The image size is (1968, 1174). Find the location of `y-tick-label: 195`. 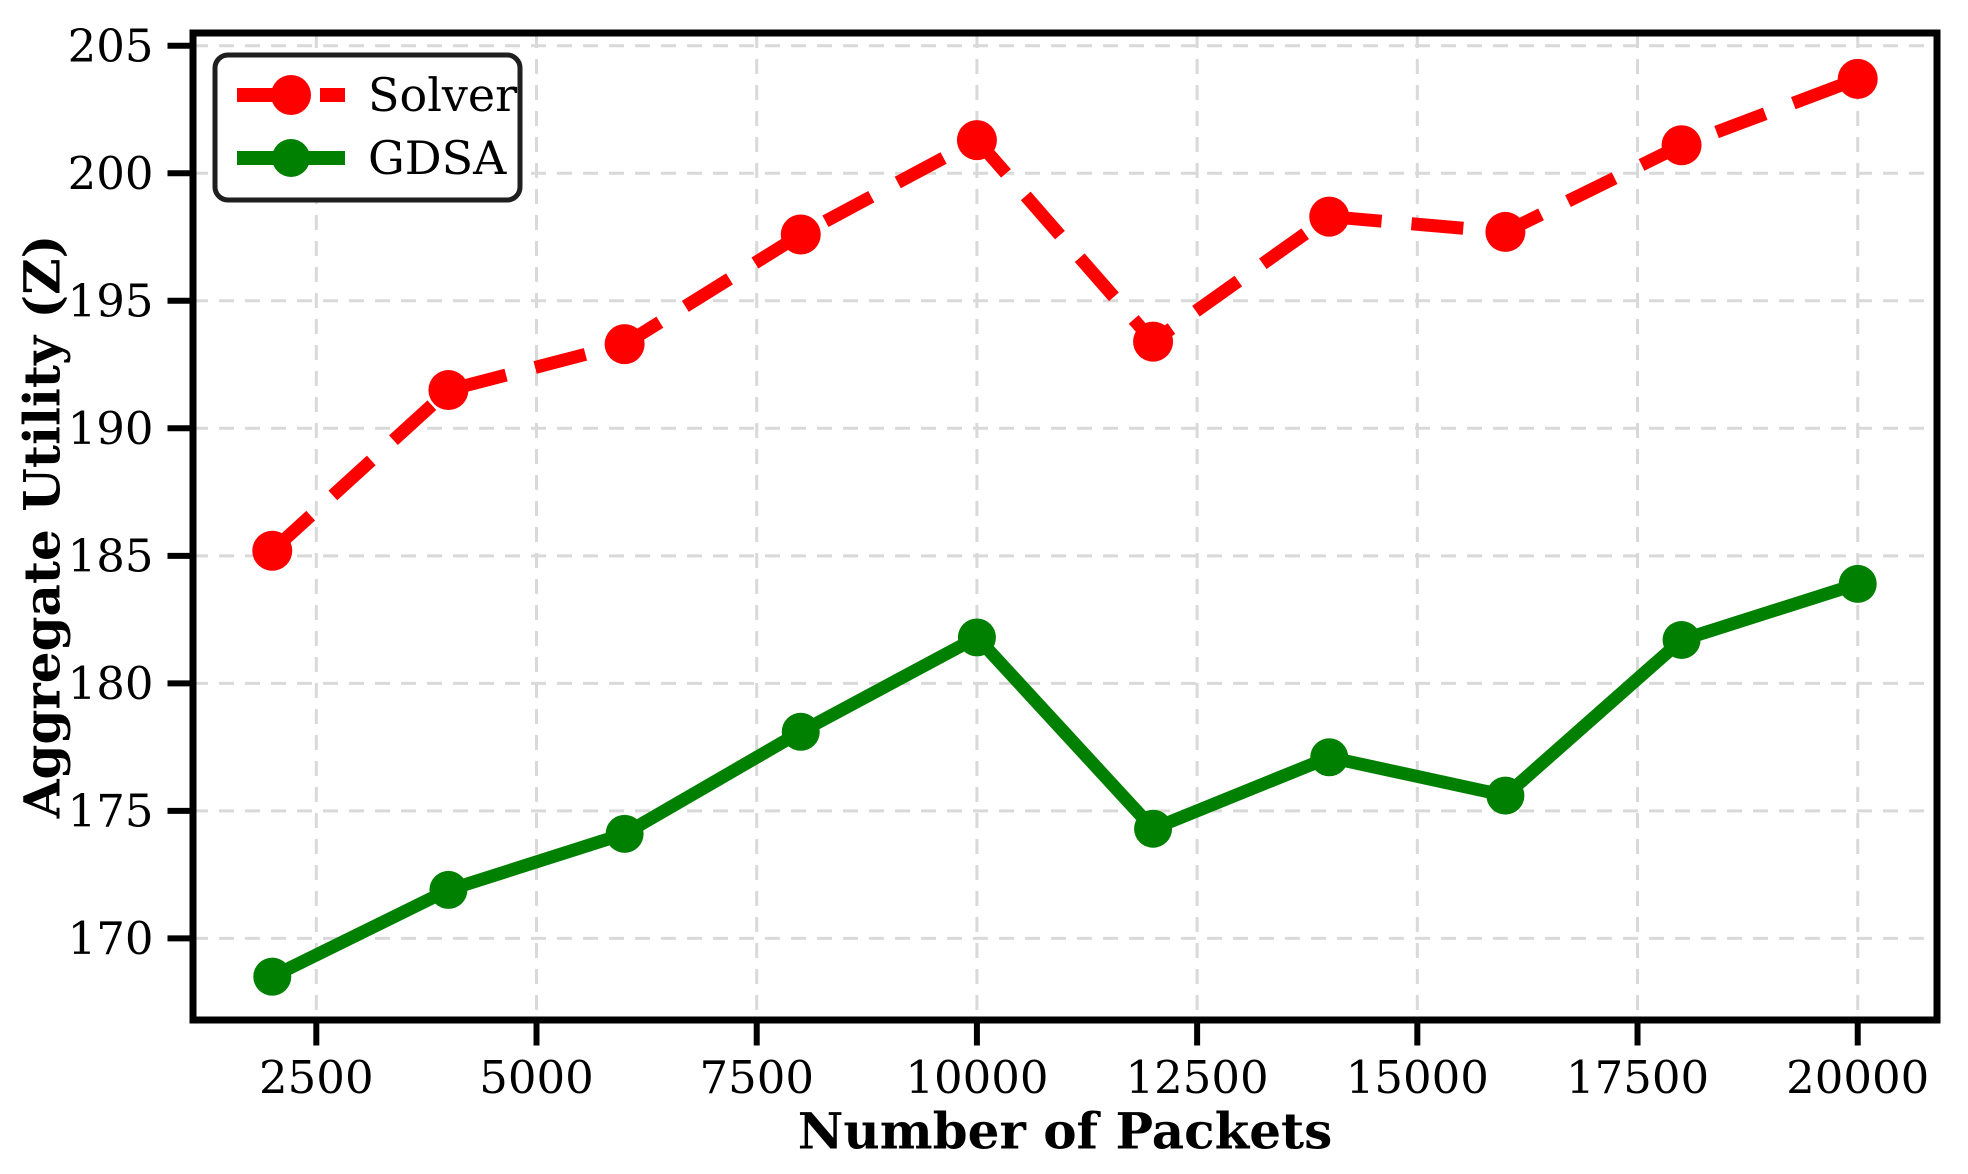

y-tick-label: 195 is located at coordinates (111, 300).